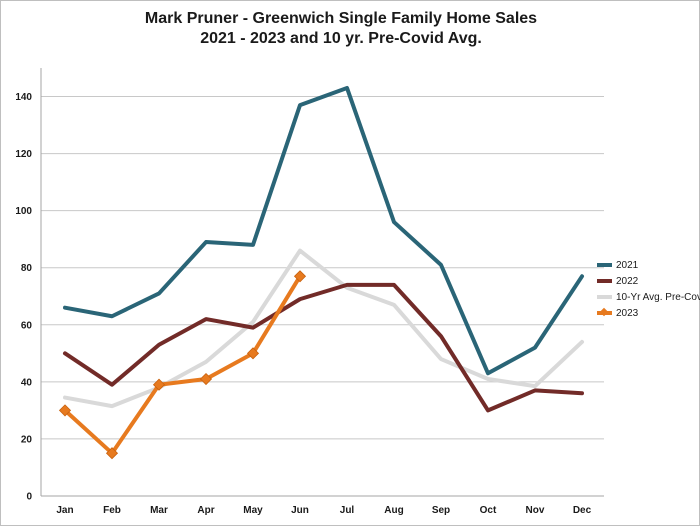 The image size is (700, 526). I want to click on x-tick-label-oct: Oct, so click(488, 510).